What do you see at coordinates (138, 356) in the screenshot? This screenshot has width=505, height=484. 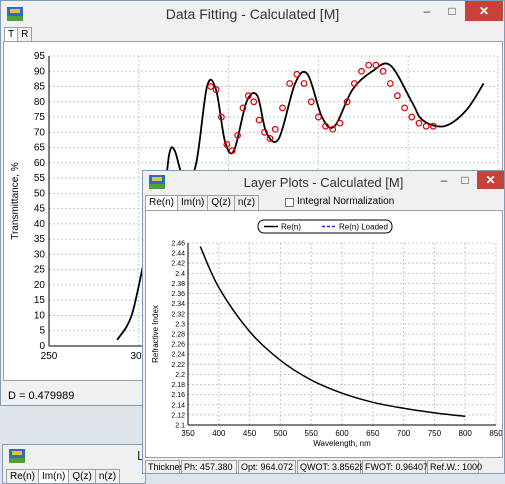 I see `x-tick-label: 300` at bounding box center [138, 356].